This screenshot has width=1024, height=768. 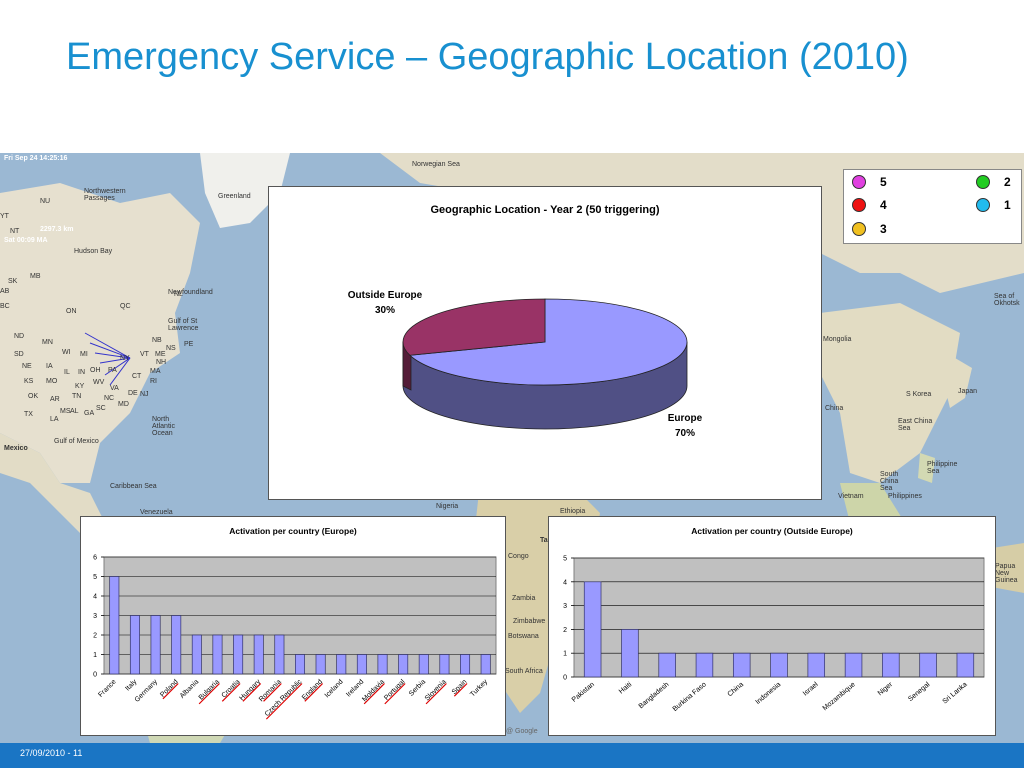 I want to click on map-label-tx: TX, so click(x=28, y=414).